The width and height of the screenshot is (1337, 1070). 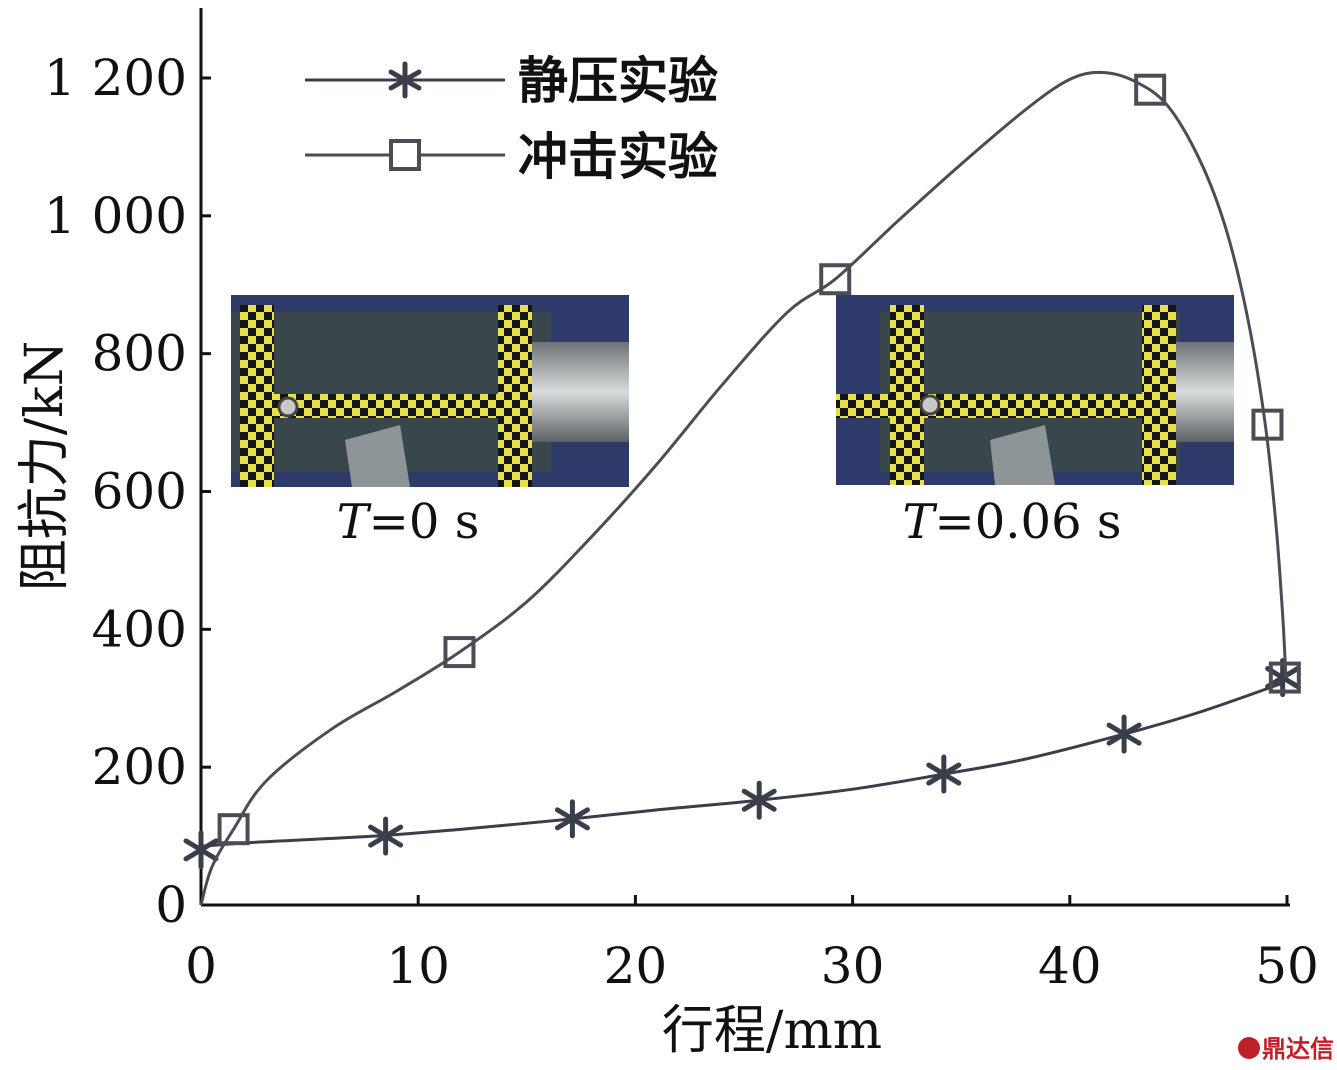 I want to click on x-tick-label: 0, so click(x=201, y=966).